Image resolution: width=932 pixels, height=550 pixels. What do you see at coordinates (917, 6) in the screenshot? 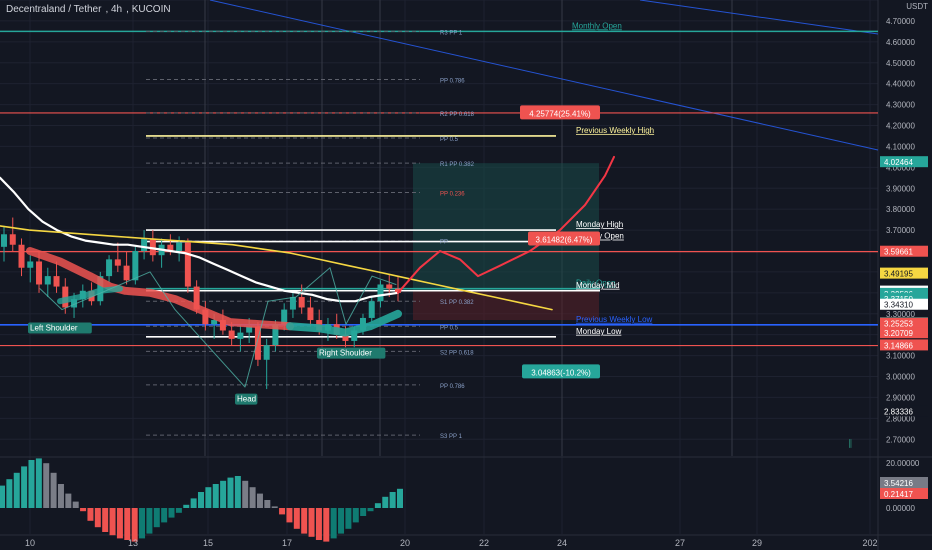
I see `currency-label: USDT` at bounding box center [917, 6].